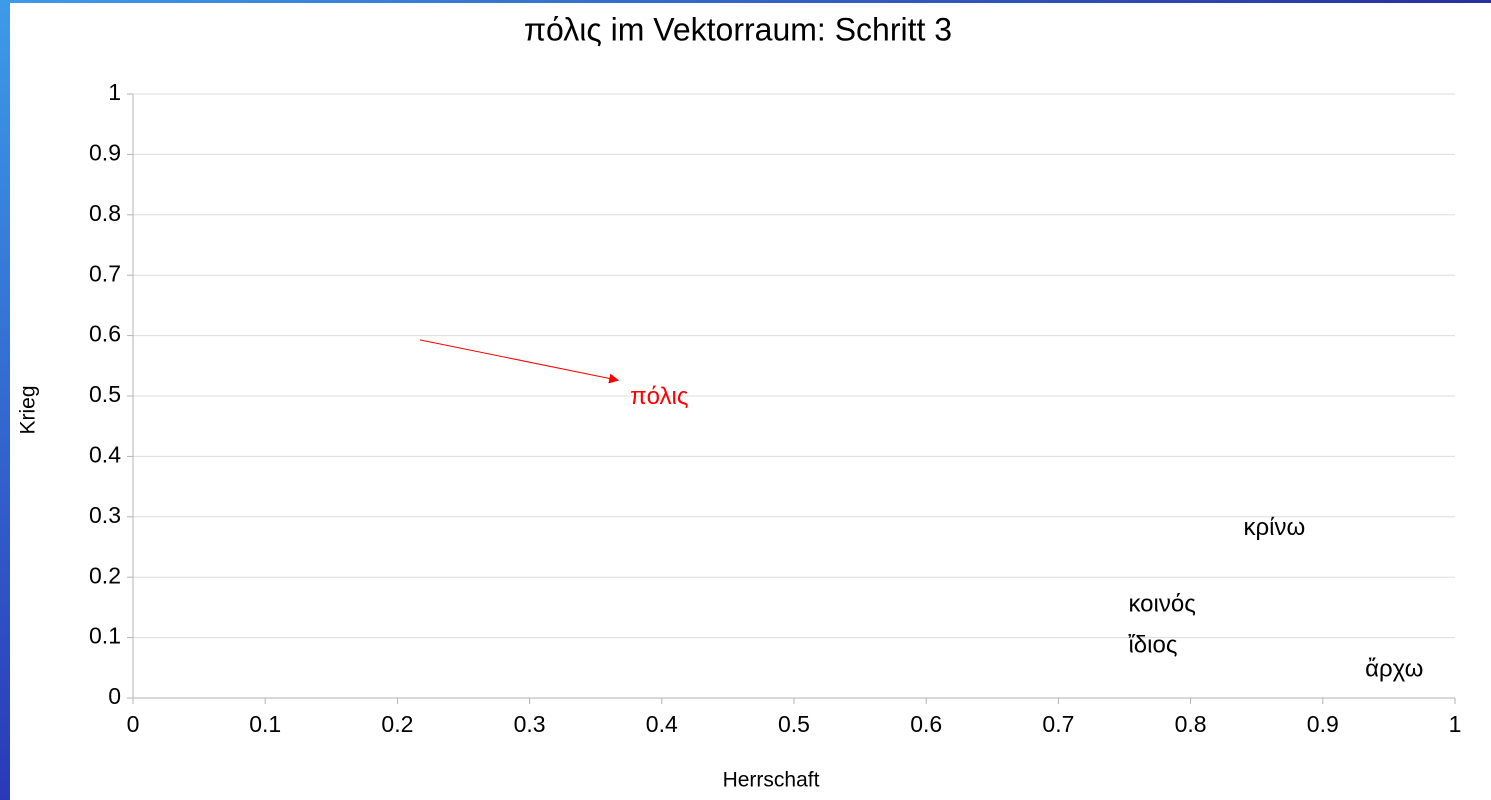  Describe the element at coordinates (133, 724) in the screenshot. I see `x-tick-label: 0` at that location.